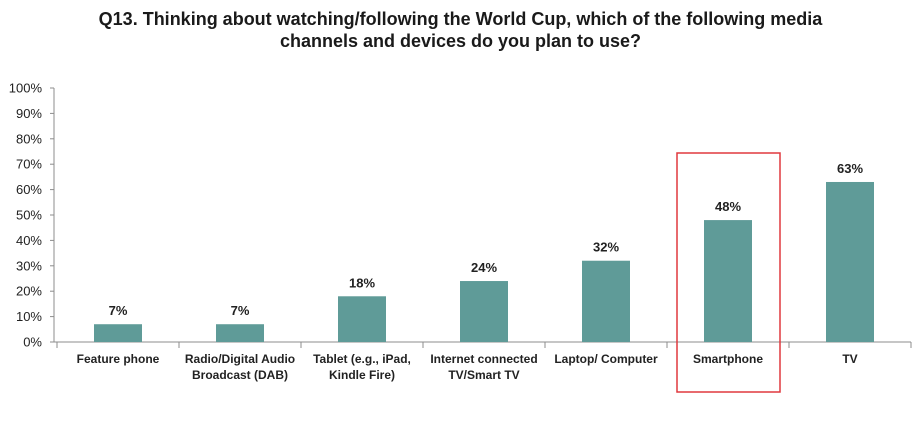  What do you see at coordinates (728, 206) in the screenshot?
I see `data-label: 48%` at bounding box center [728, 206].